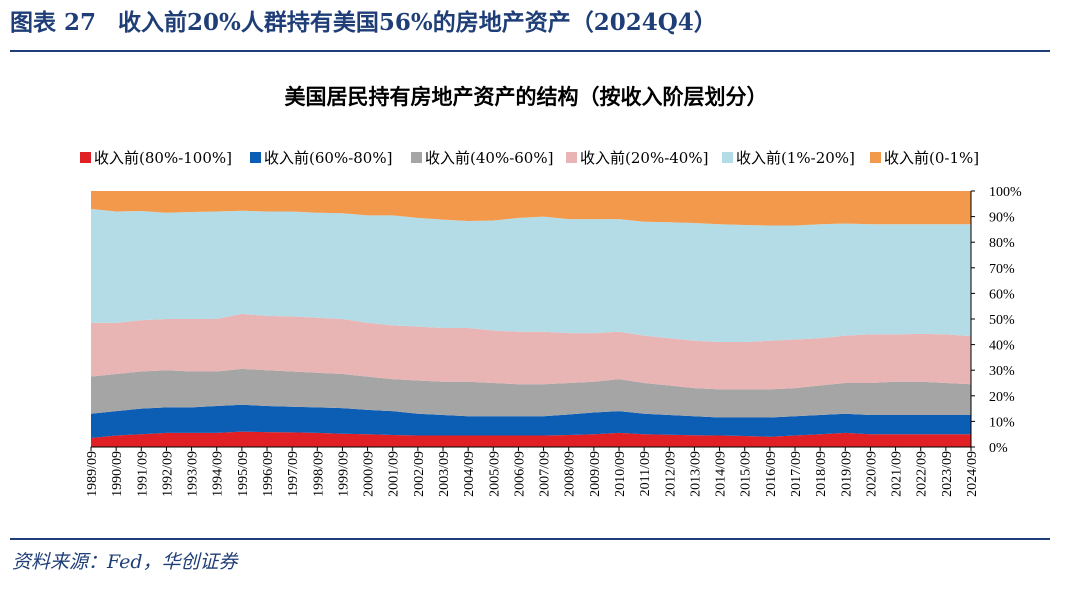 This screenshot has width=1071, height=589. Describe the element at coordinates (1002, 269) in the screenshot. I see `y-tick-label: 70%` at that location.